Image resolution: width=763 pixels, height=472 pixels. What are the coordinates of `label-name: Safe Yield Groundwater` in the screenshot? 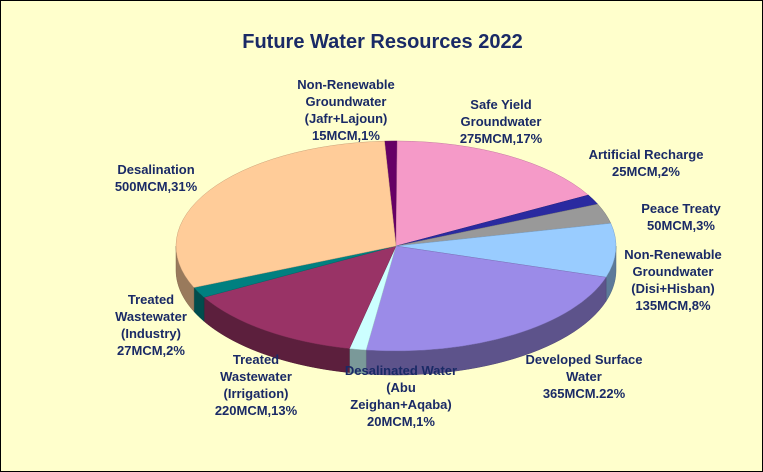 It's located at (501, 113).